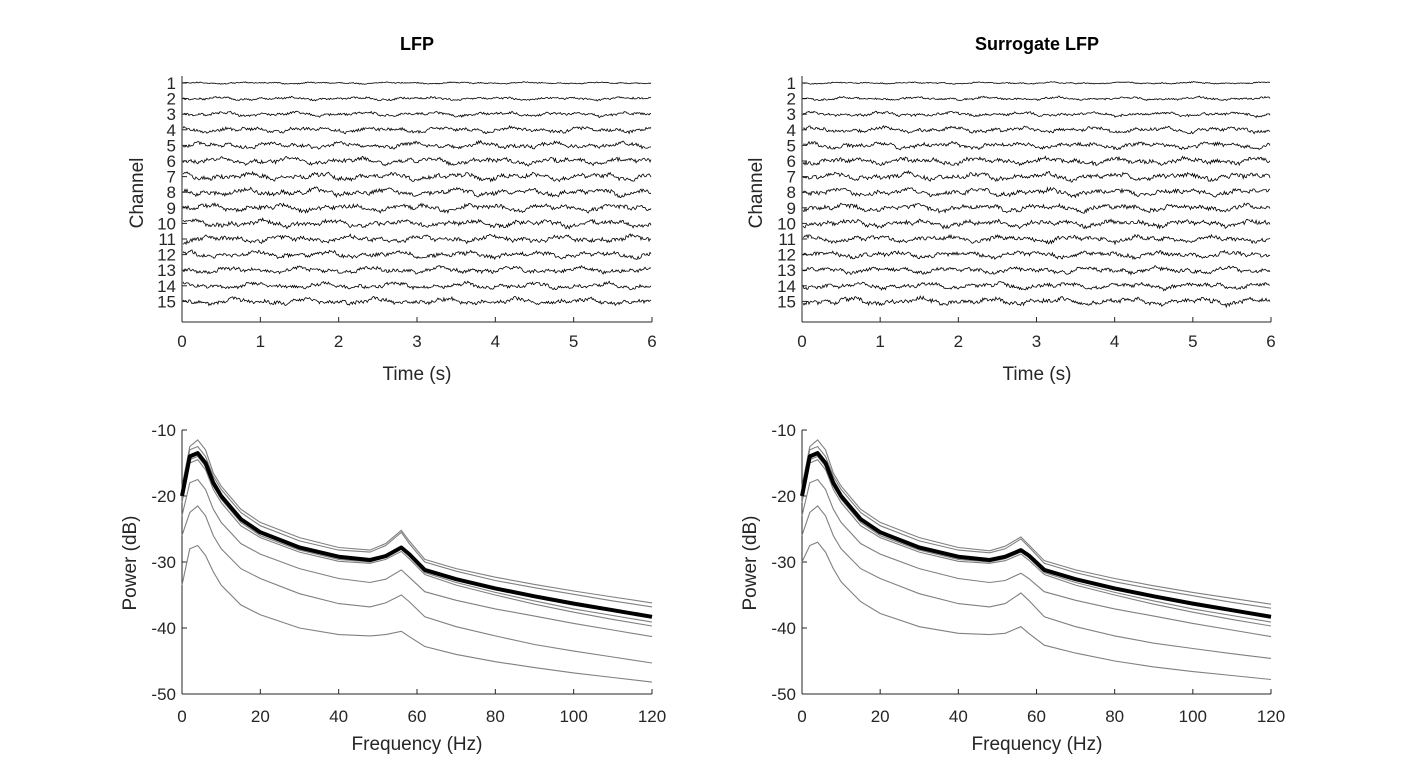 The width and height of the screenshot is (1406, 781). I want to click on y-tick-label: -20, so click(783, 496).